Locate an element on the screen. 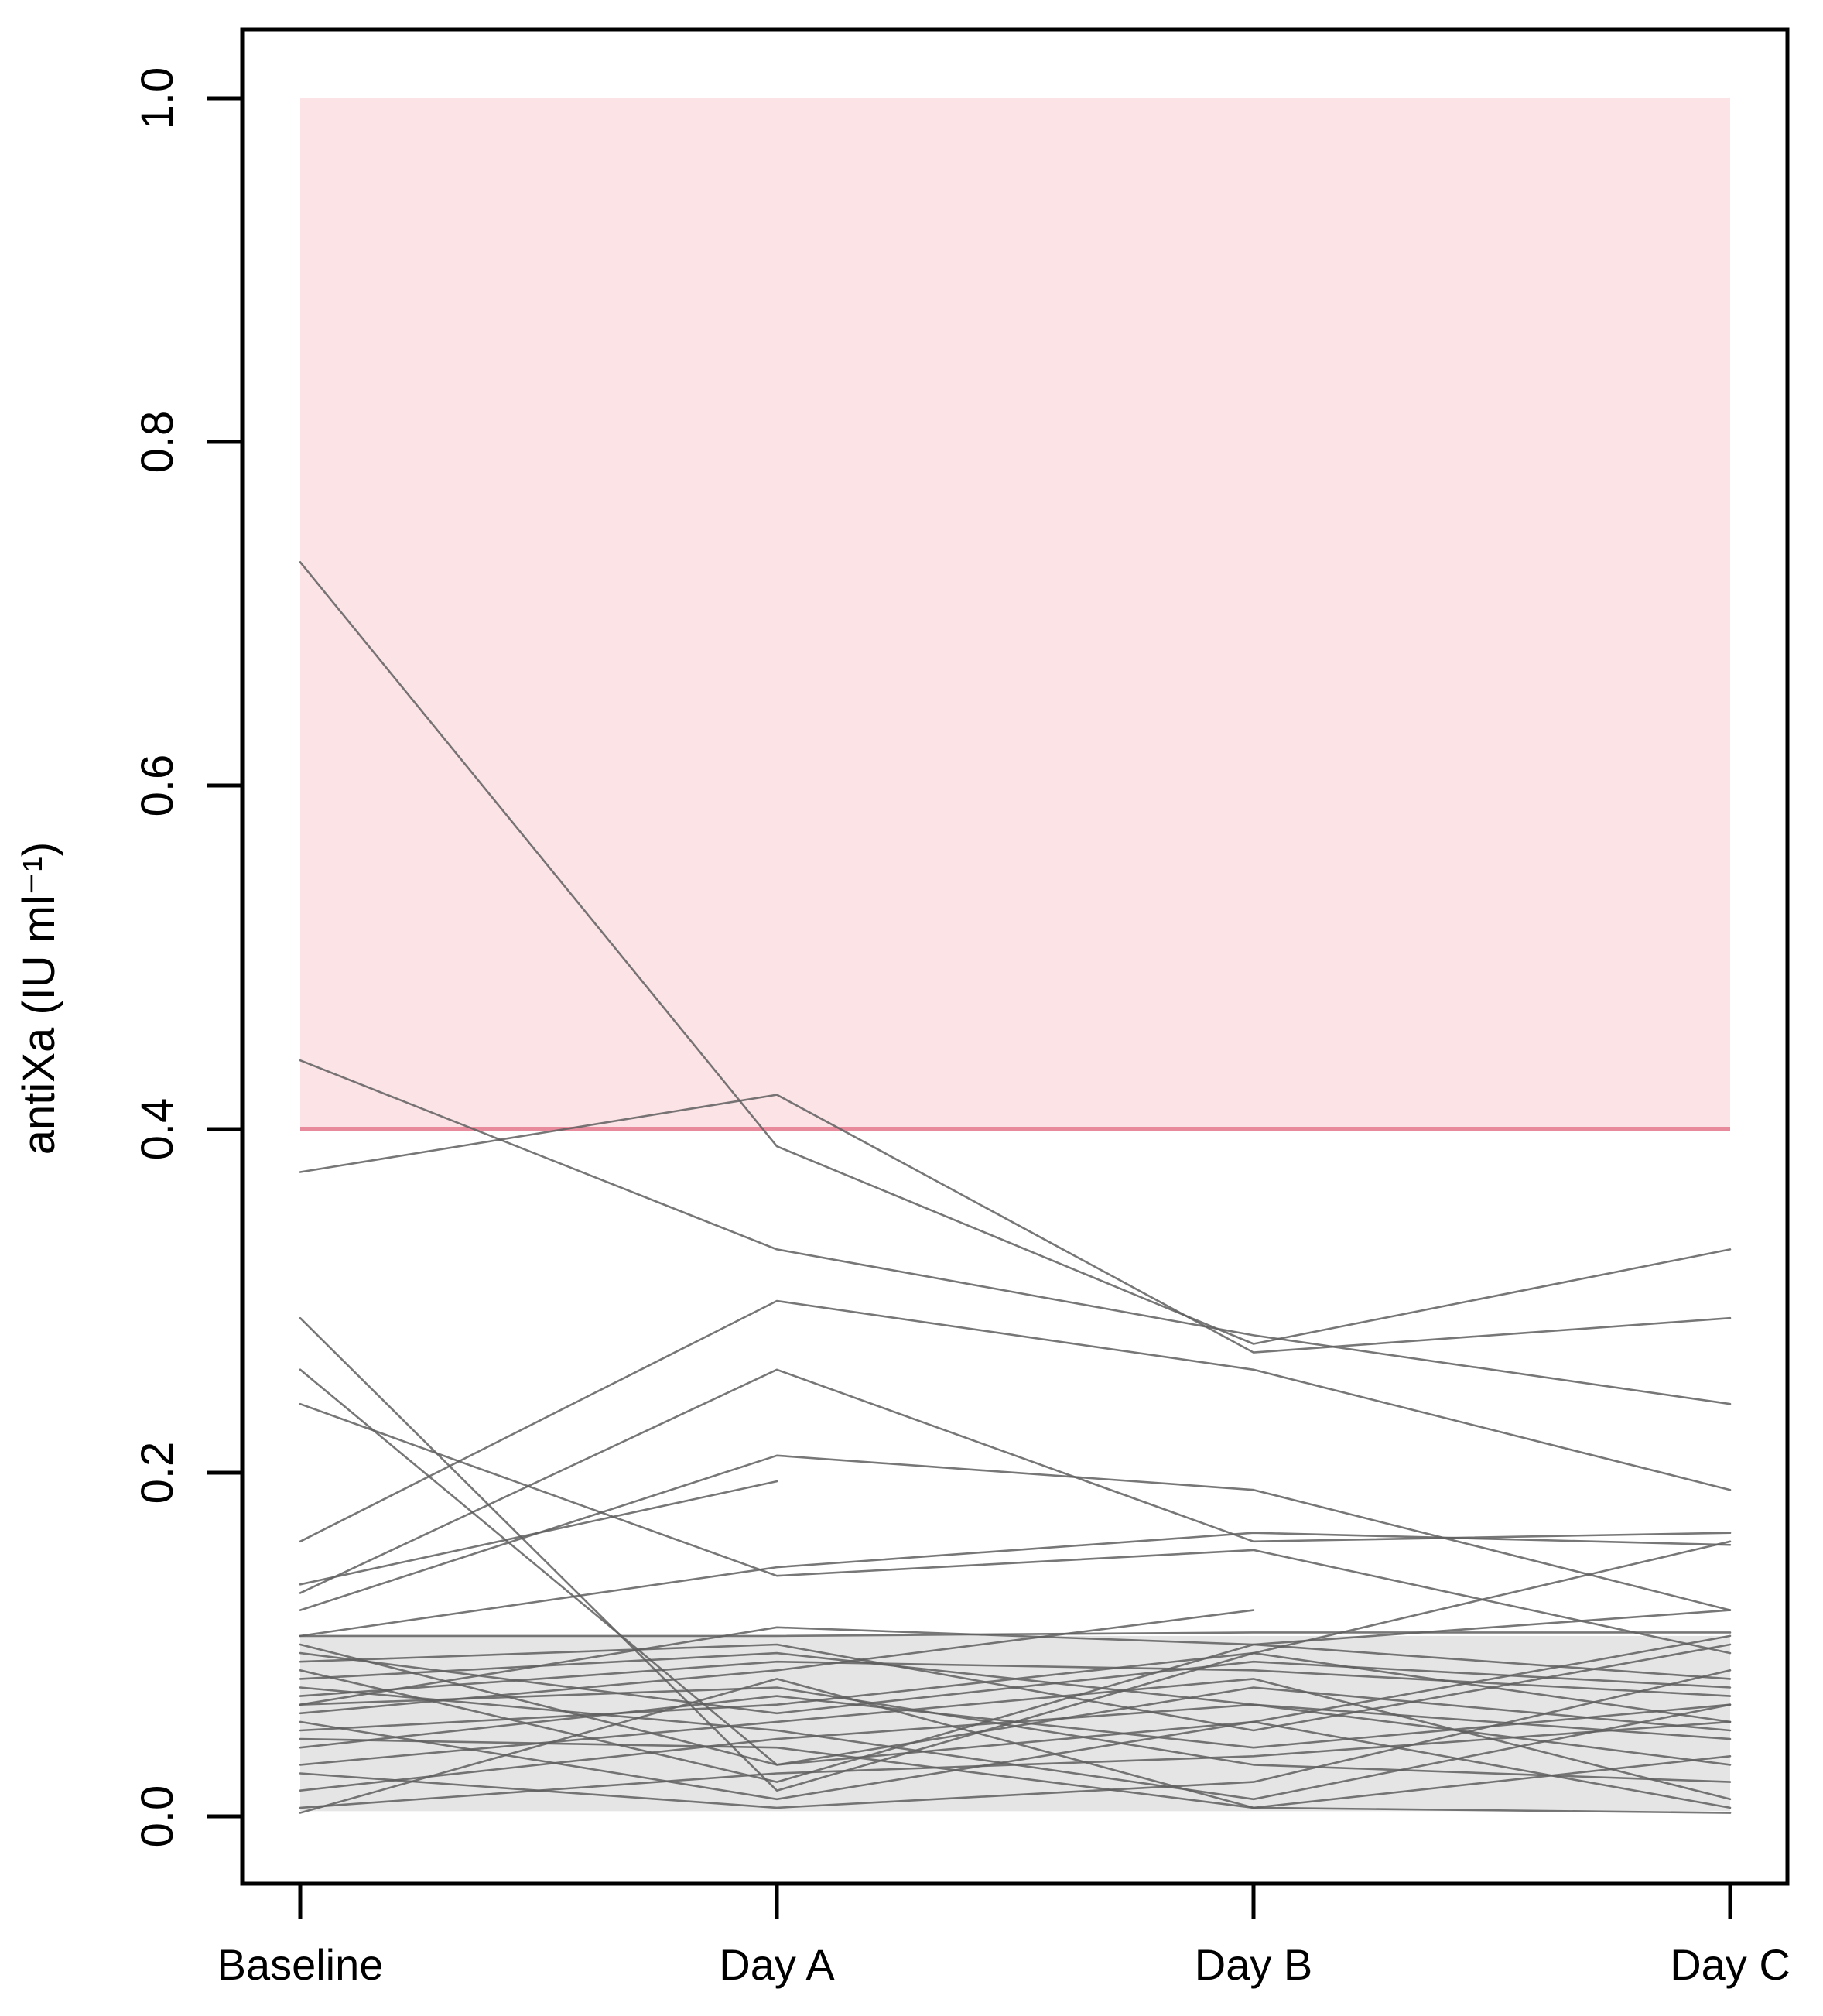 This screenshot has width=1823, height=2016. y-tick-label: 0.6 is located at coordinates (157, 786).